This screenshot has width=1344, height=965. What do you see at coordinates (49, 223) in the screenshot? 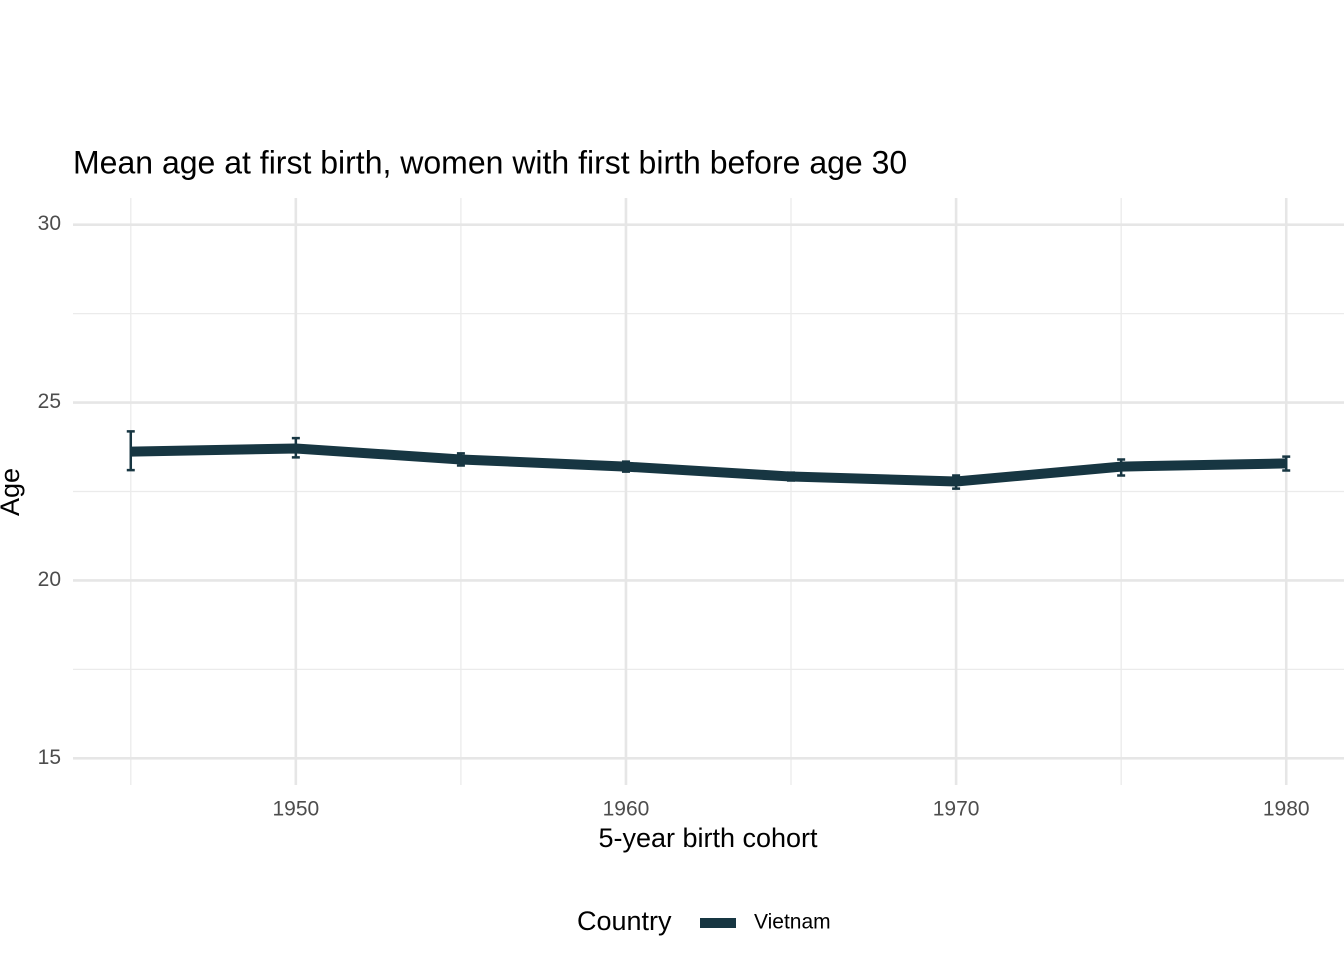
I see `y-tick-label: 30` at bounding box center [49, 223].